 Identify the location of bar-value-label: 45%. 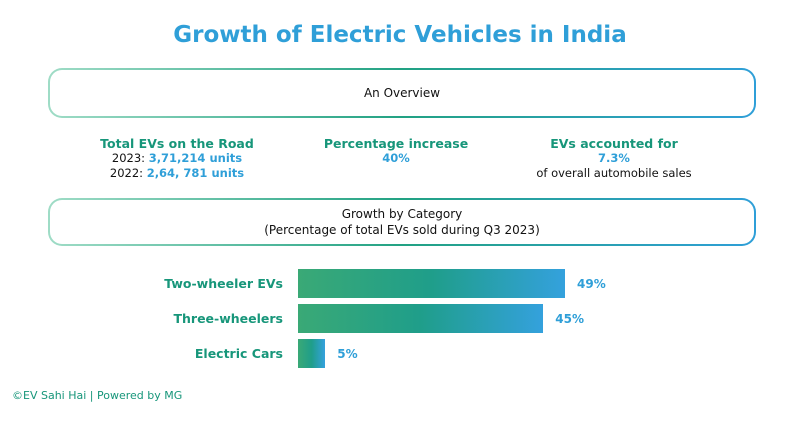
(569, 319).